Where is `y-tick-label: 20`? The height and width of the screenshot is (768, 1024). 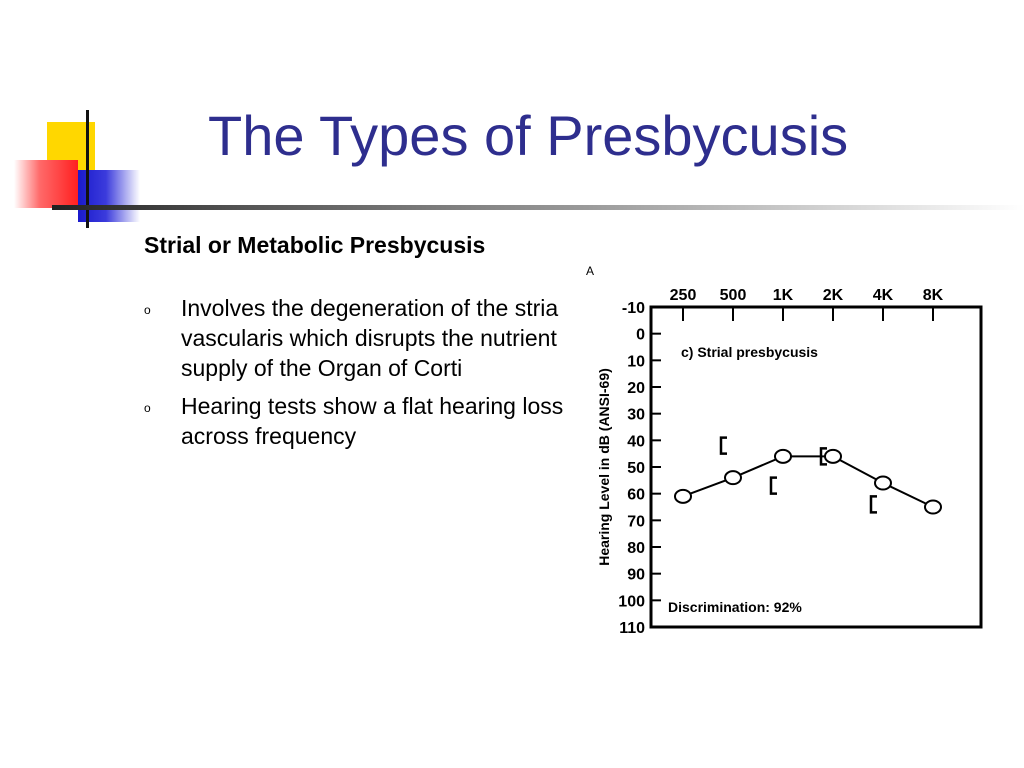 y-tick-label: 20 is located at coordinates (636, 388).